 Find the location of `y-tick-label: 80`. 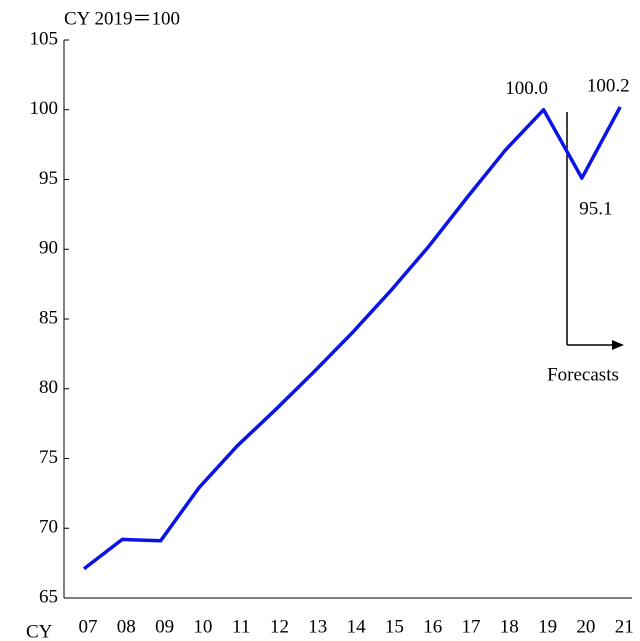

y-tick-label: 80 is located at coordinates (48, 387).